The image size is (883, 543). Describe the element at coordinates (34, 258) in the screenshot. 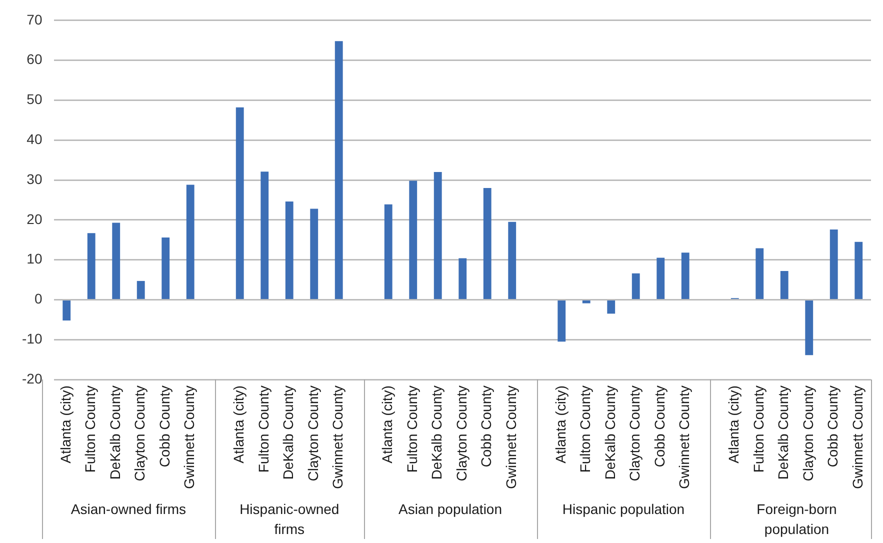

I see `y-tick-label: 10` at that location.